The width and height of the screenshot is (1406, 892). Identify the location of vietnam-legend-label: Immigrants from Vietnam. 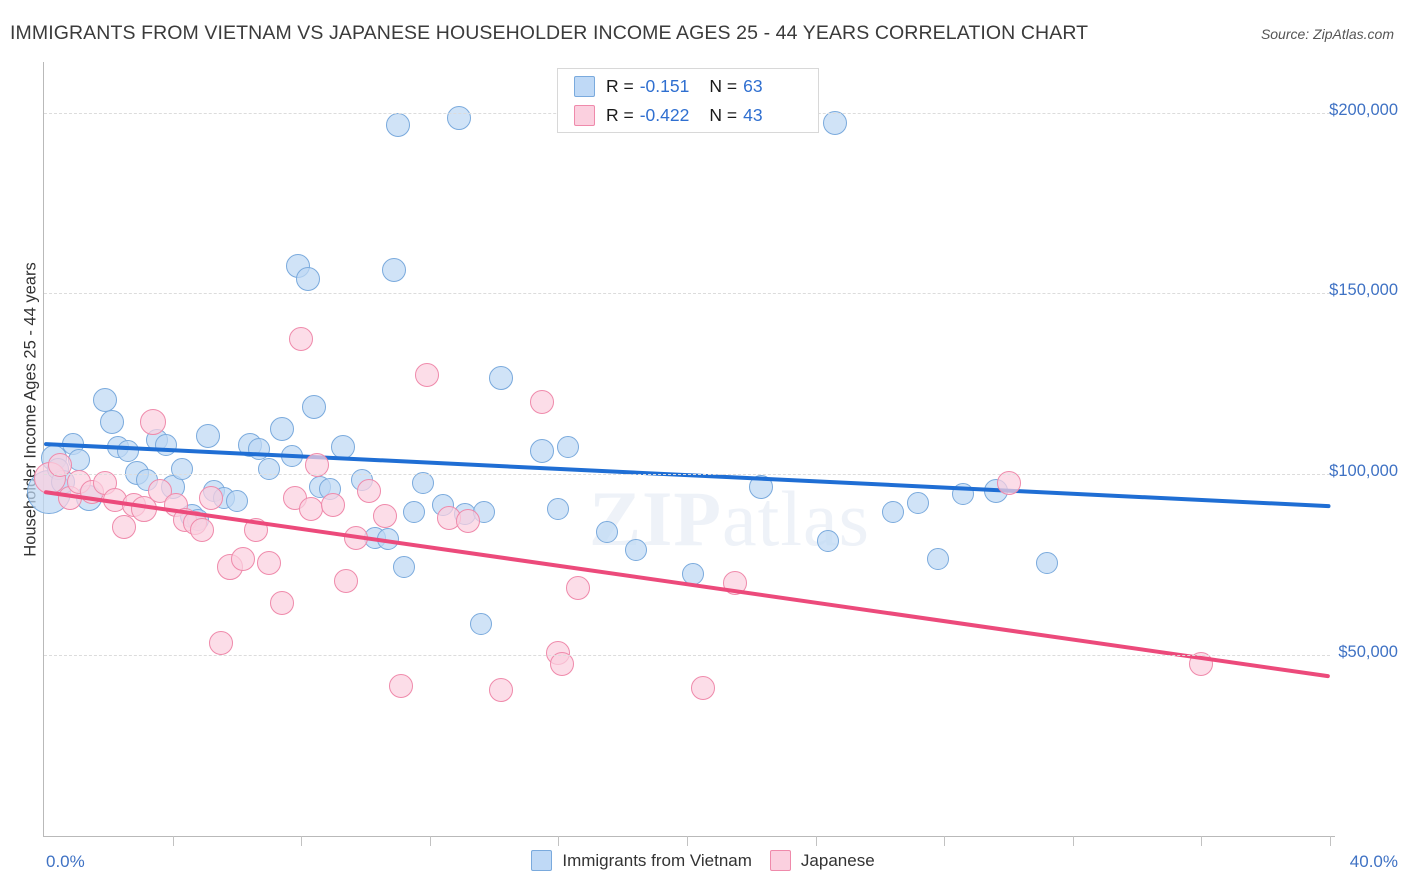
(657, 860).